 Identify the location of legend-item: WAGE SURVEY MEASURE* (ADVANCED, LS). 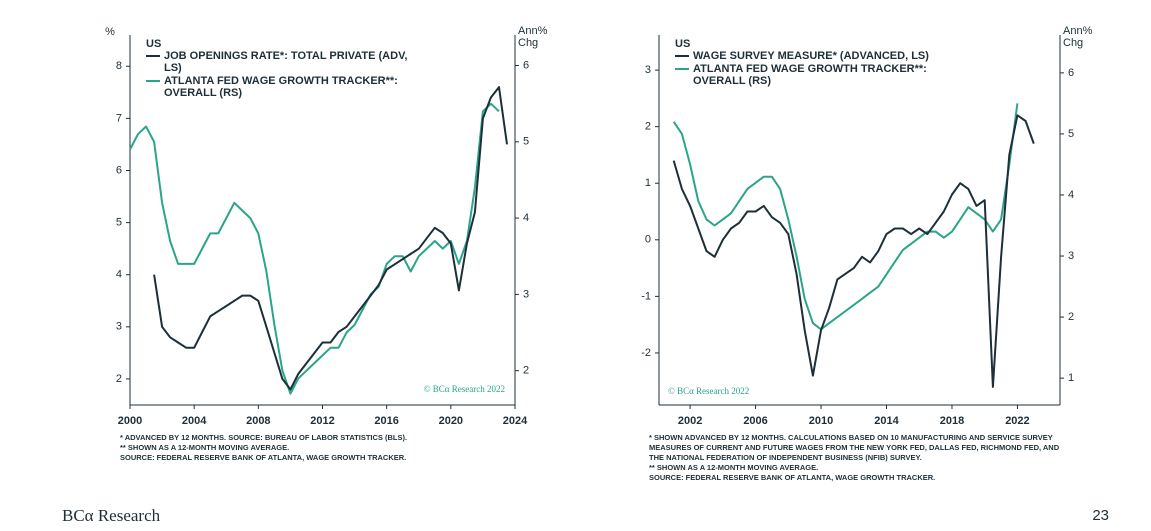
(825, 56).